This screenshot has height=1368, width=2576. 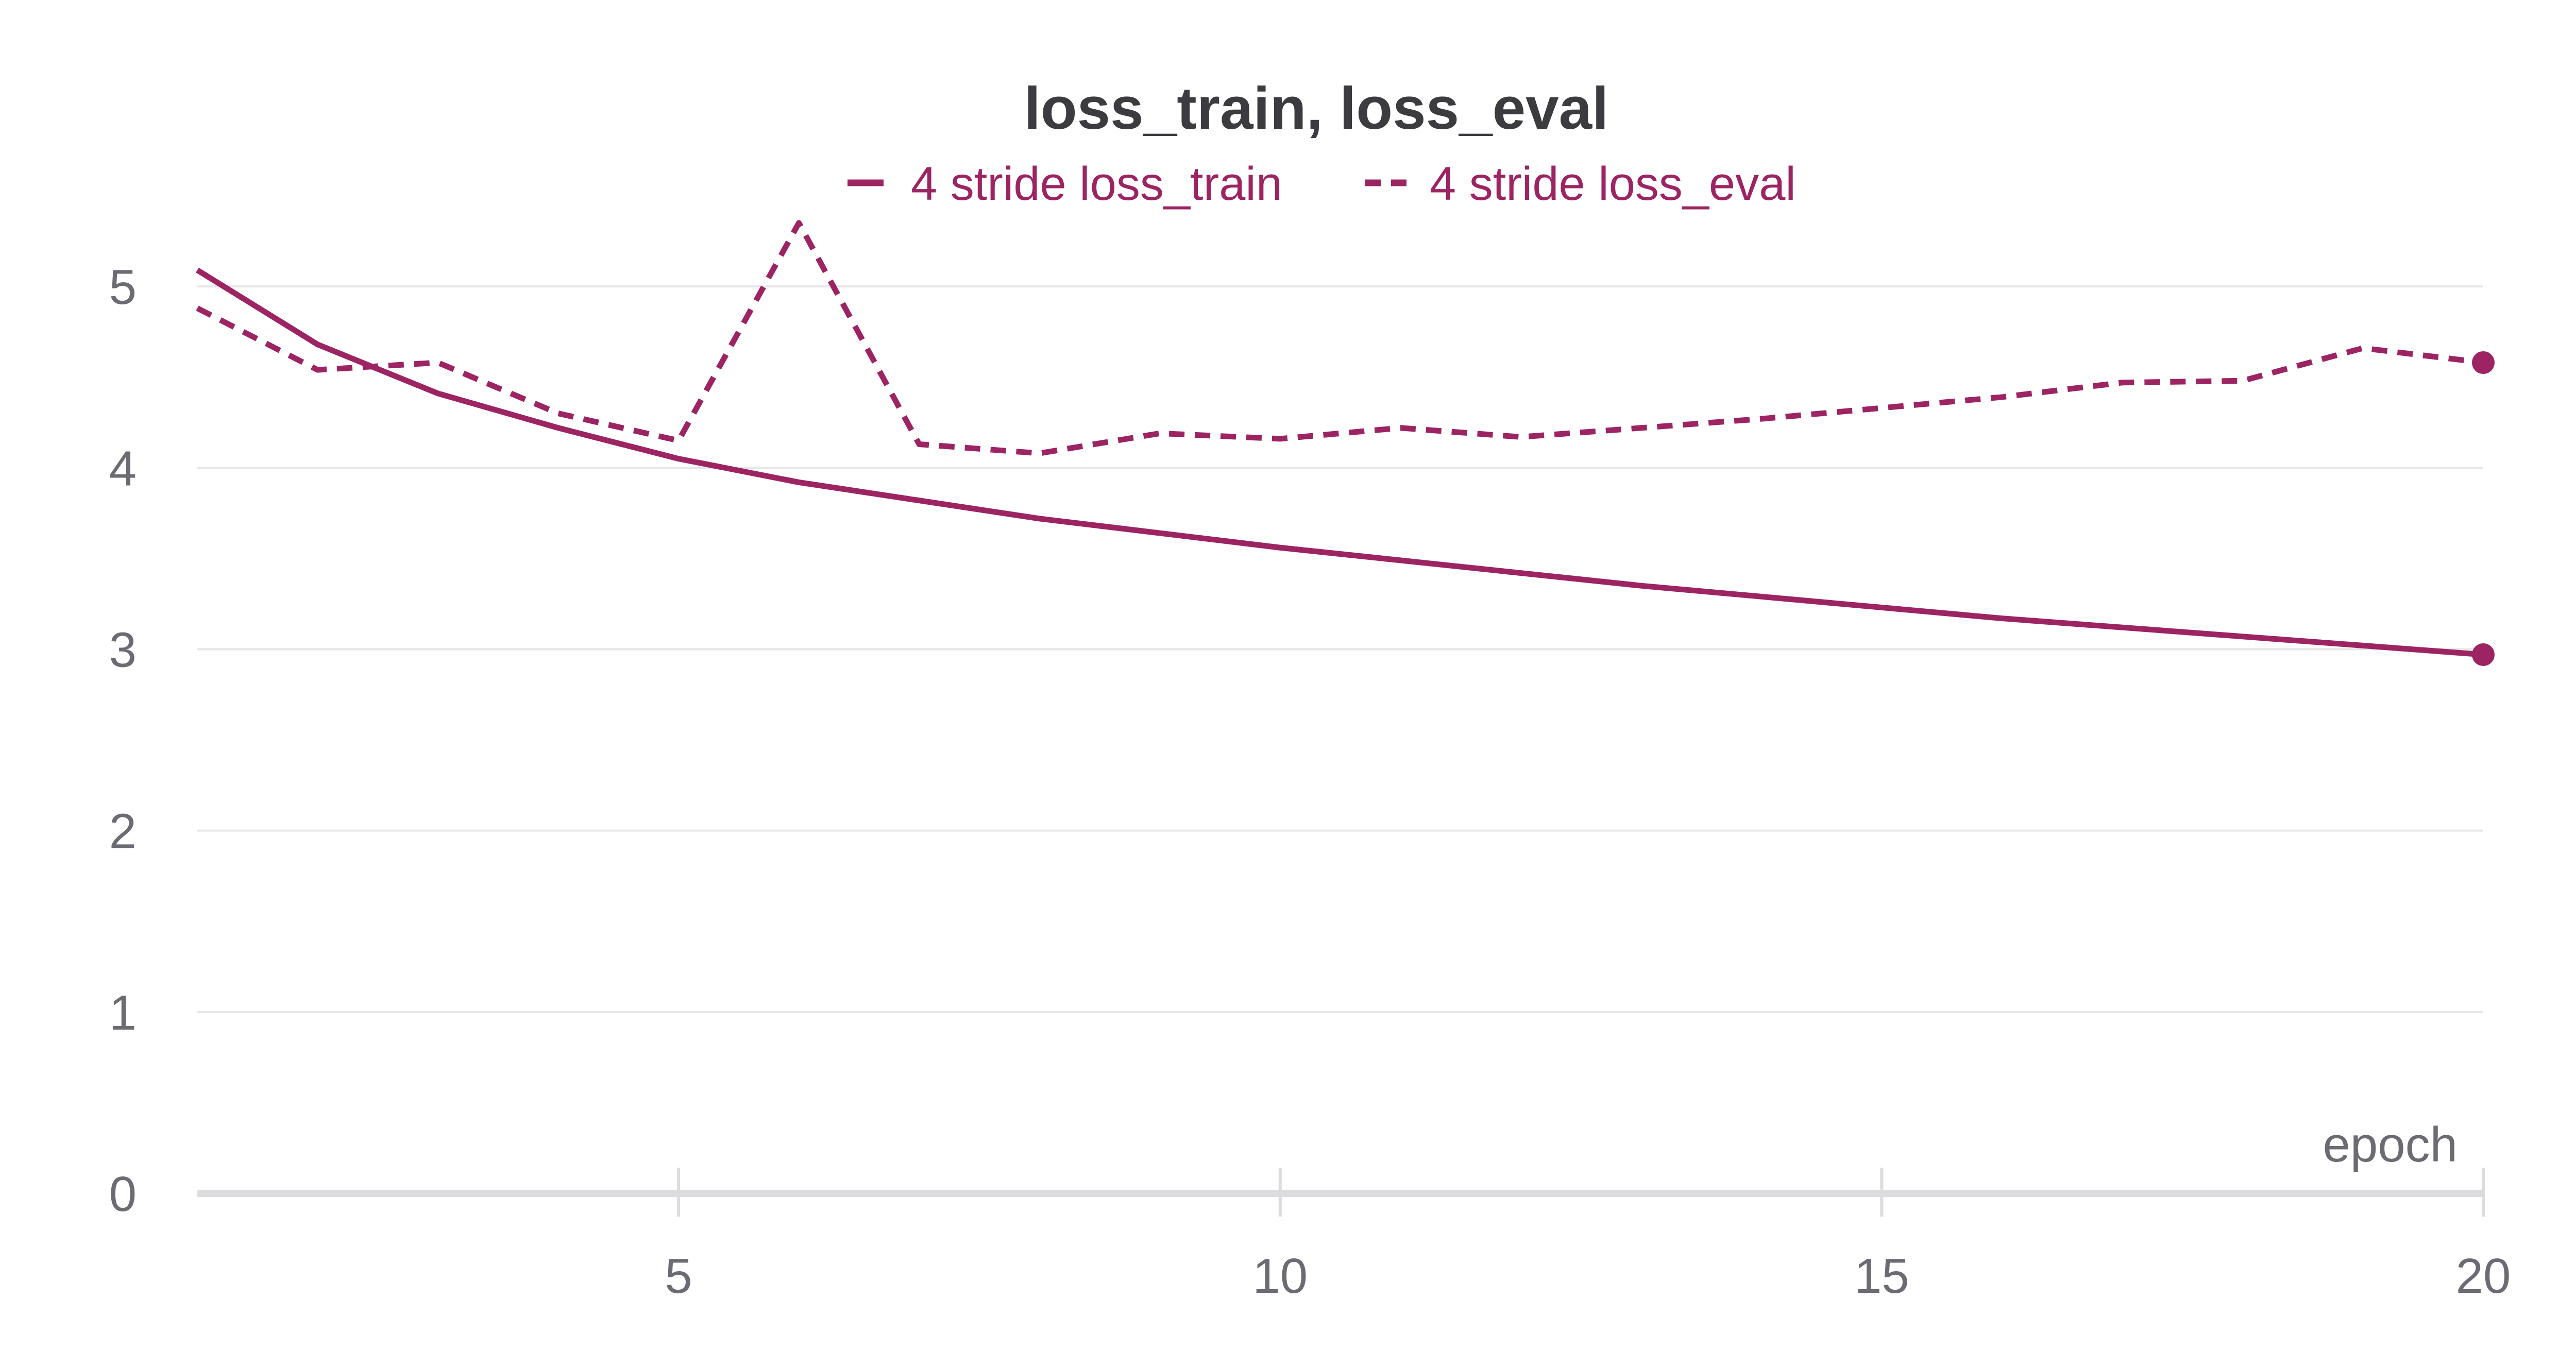 What do you see at coordinates (123, 831) in the screenshot?
I see `y-tick-label: 2` at bounding box center [123, 831].